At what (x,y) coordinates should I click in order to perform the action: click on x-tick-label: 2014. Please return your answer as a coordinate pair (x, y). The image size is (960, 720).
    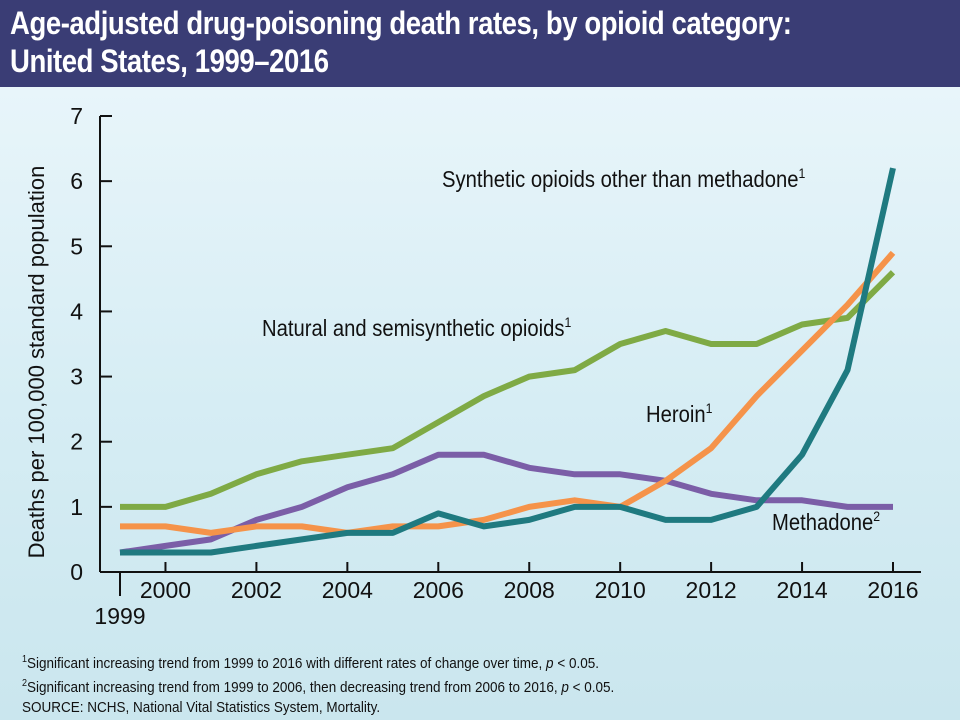
    Looking at the image, I should click on (801, 590).